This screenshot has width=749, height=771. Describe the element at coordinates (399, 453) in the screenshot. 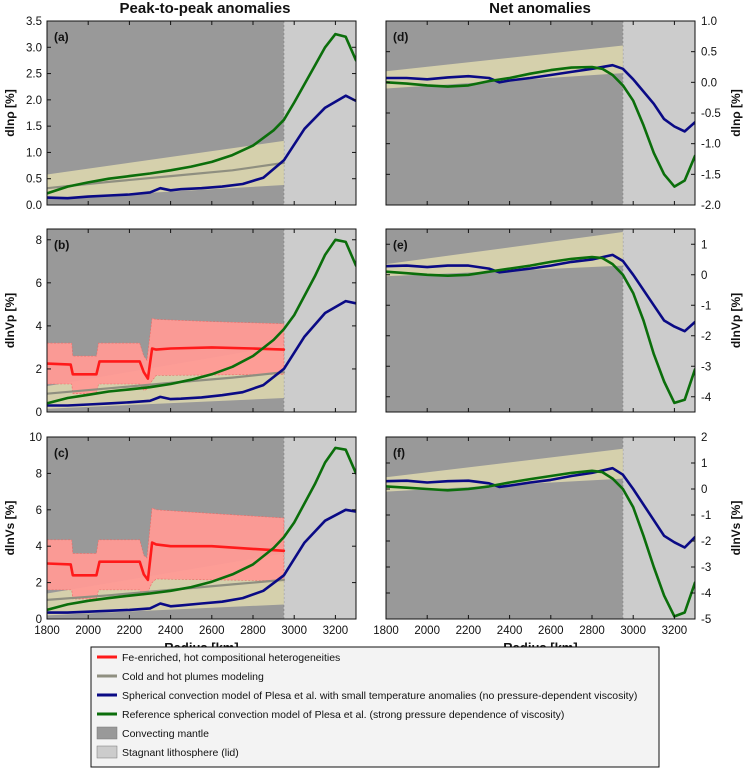

I see `panel-letter: (f)` at that location.